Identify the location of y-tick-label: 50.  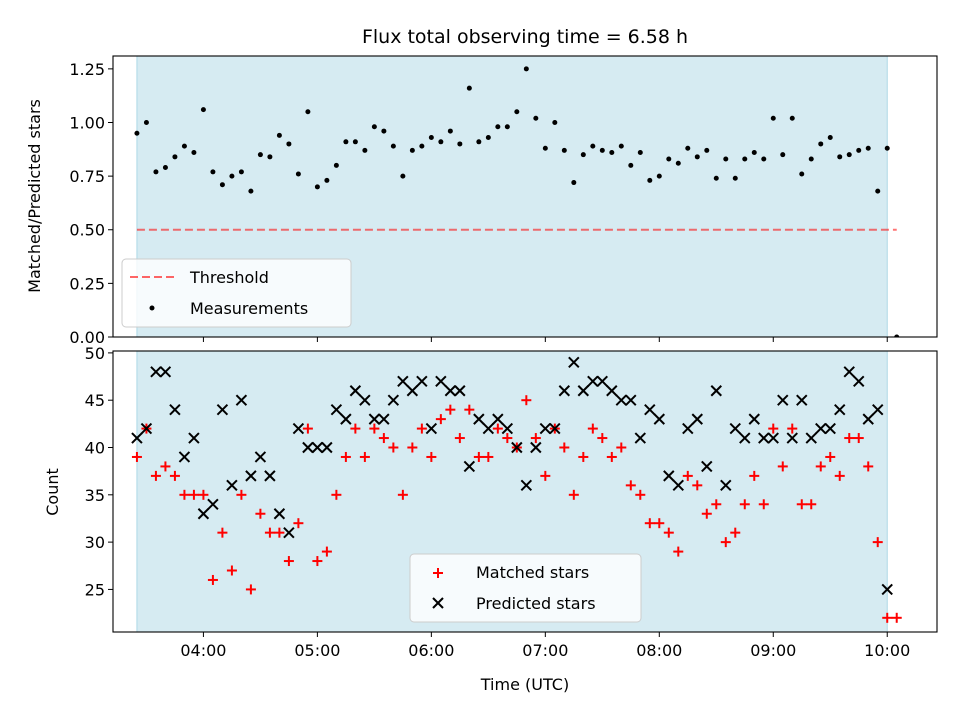
(95, 353).